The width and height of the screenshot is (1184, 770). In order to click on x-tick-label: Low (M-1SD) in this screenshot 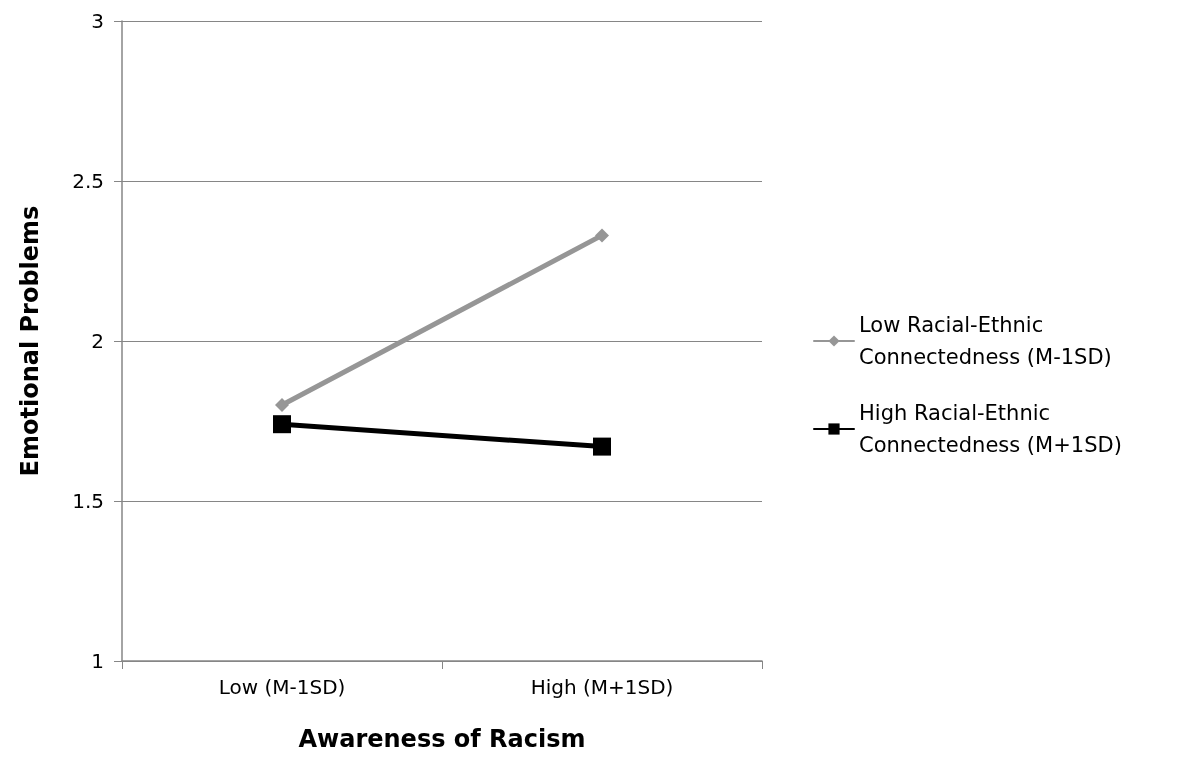, I will do `click(282, 687)`.